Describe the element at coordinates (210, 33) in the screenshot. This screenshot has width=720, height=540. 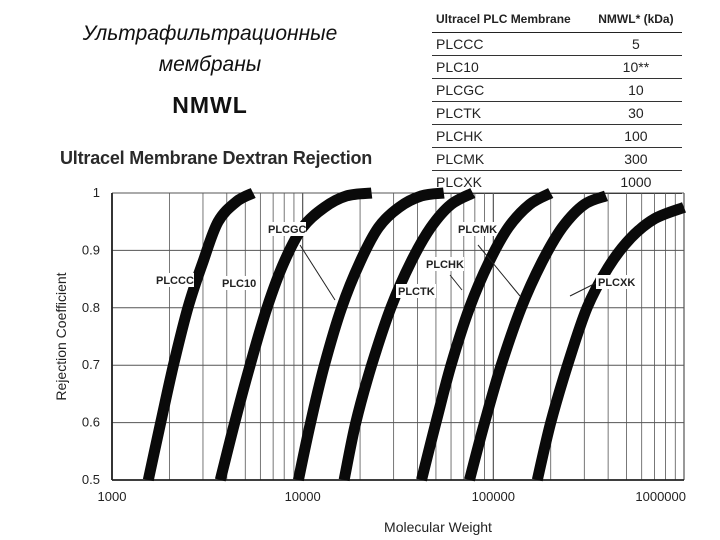
I see `heading-line-1: Ультрафильтрационные` at that location.